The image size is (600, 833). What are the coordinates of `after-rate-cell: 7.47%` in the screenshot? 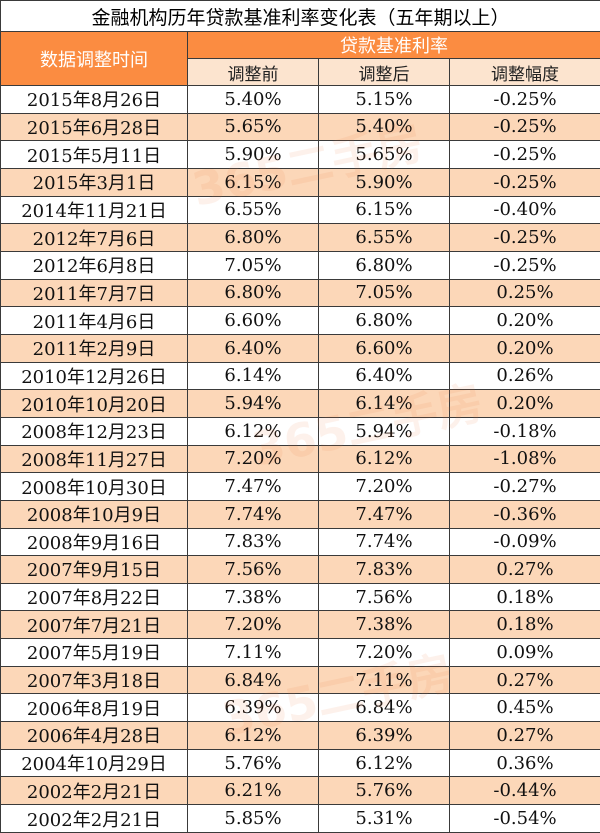 It's located at (384, 514).